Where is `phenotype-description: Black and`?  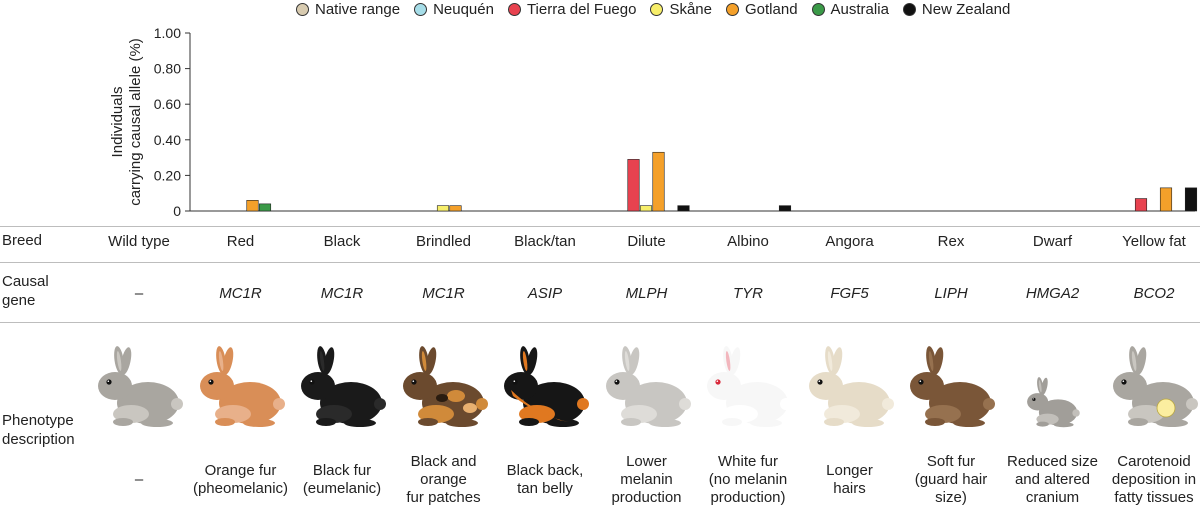 phenotype-description: Black and is located at coordinates (443, 461).